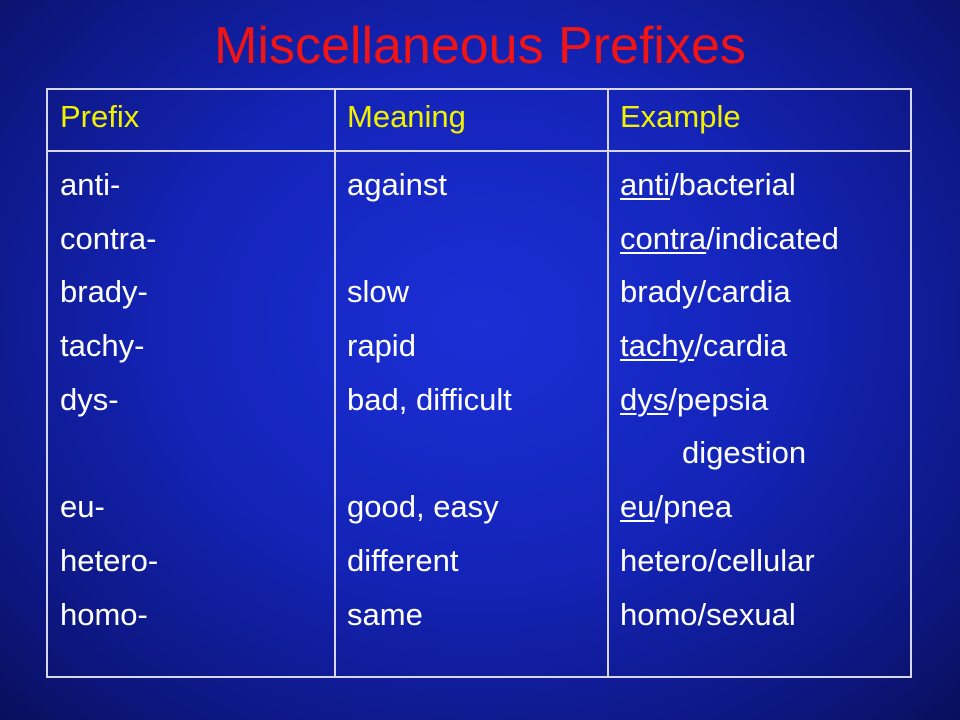 The width and height of the screenshot is (960, 720). What do you see at coordinates (89, 399) in the screenshot?
I see `prefix-cell: dys-` at bounding box center [89, 399].